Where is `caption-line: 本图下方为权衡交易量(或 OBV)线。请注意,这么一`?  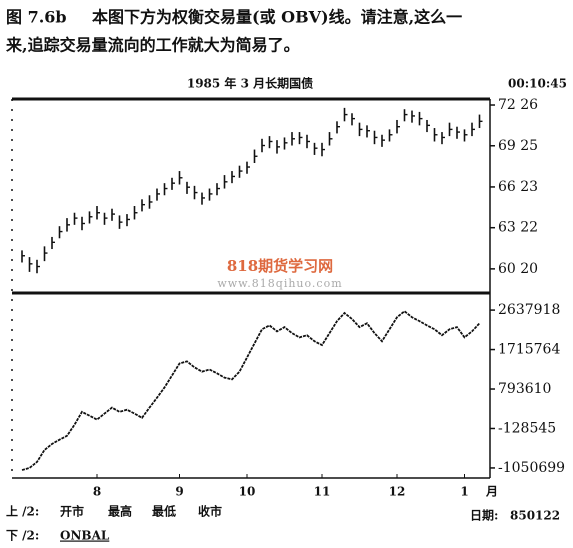 caption-line: 本图下方为权衡交易量(或 OBV)线。请注意,这么一 is located at coordinates (277, 17).